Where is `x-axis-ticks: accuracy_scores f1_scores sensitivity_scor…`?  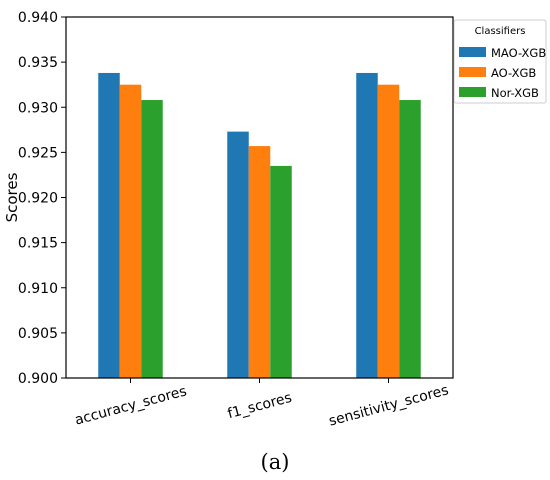 x-axis-ticks: accuracy_scores f1_scores sensitivity_scor… is located at coordinates (261, 404).